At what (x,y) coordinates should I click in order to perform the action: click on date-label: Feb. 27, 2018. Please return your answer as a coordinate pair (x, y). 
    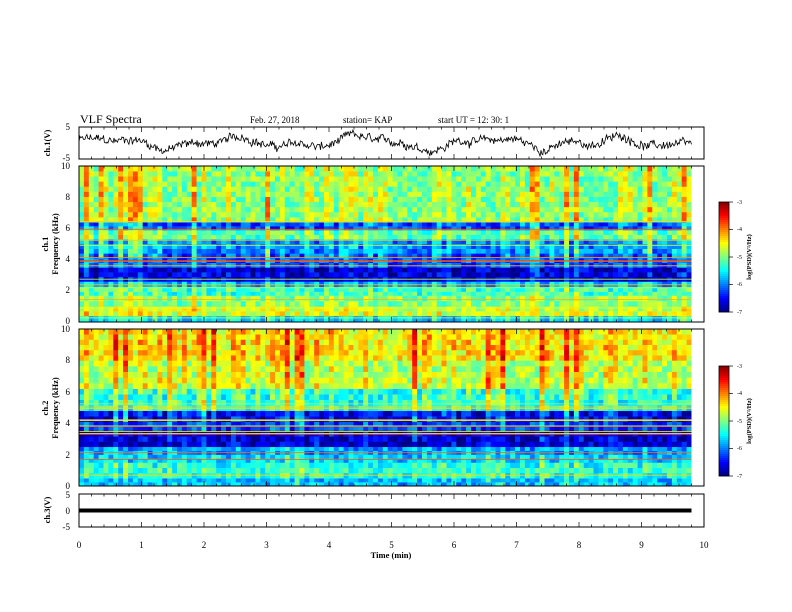
    Looking at the image, I should click on (275, 120).